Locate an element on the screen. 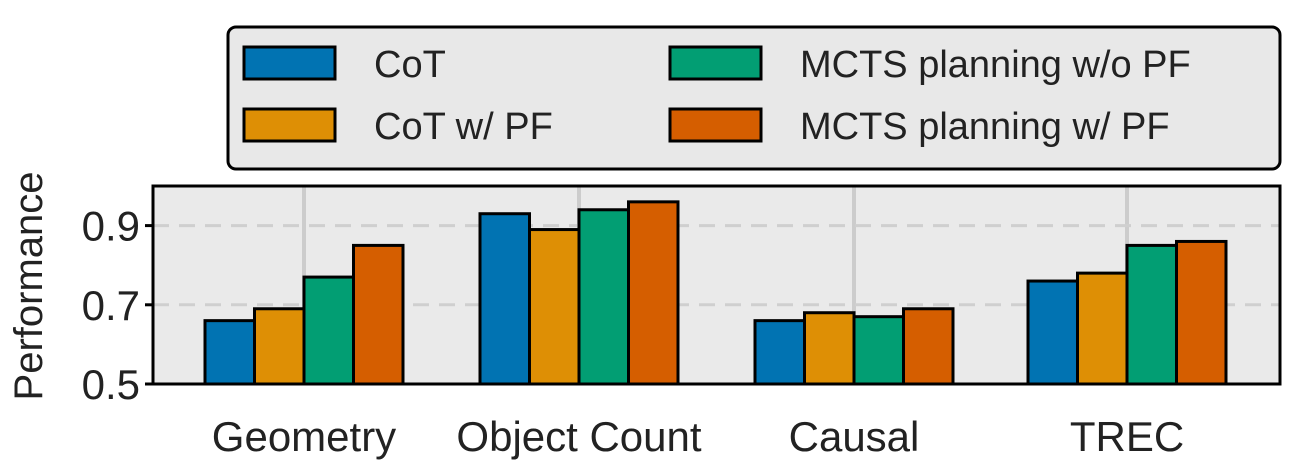 This screenshot has width=1295, height=469. y-tick-label: 0.9 is located at coordinates (111, 226).